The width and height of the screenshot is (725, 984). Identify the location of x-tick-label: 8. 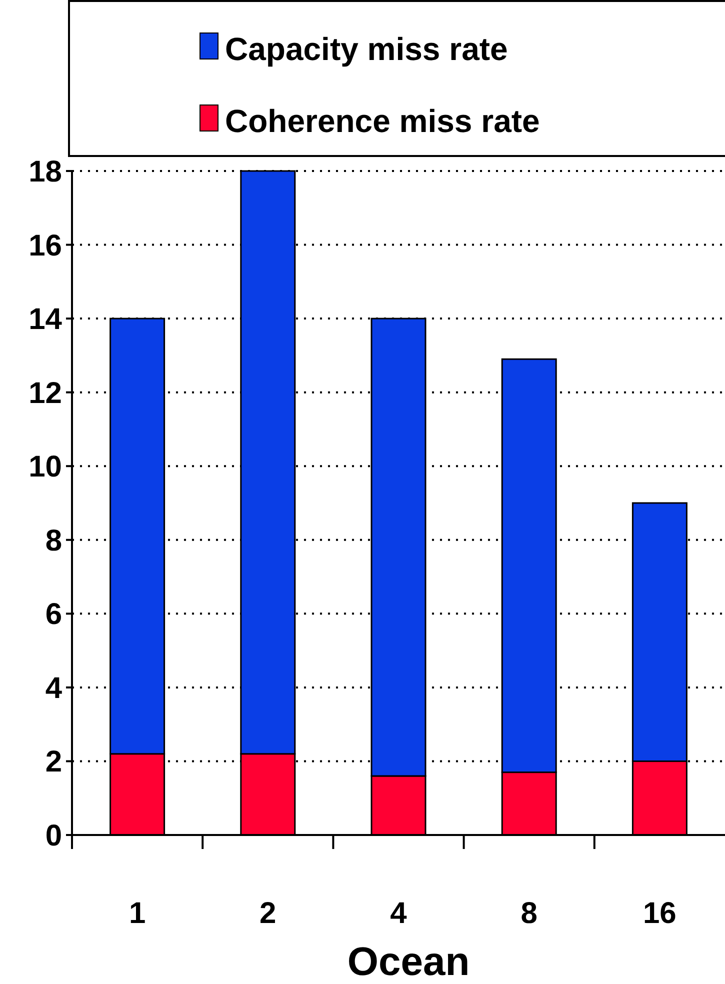
(529, 913).